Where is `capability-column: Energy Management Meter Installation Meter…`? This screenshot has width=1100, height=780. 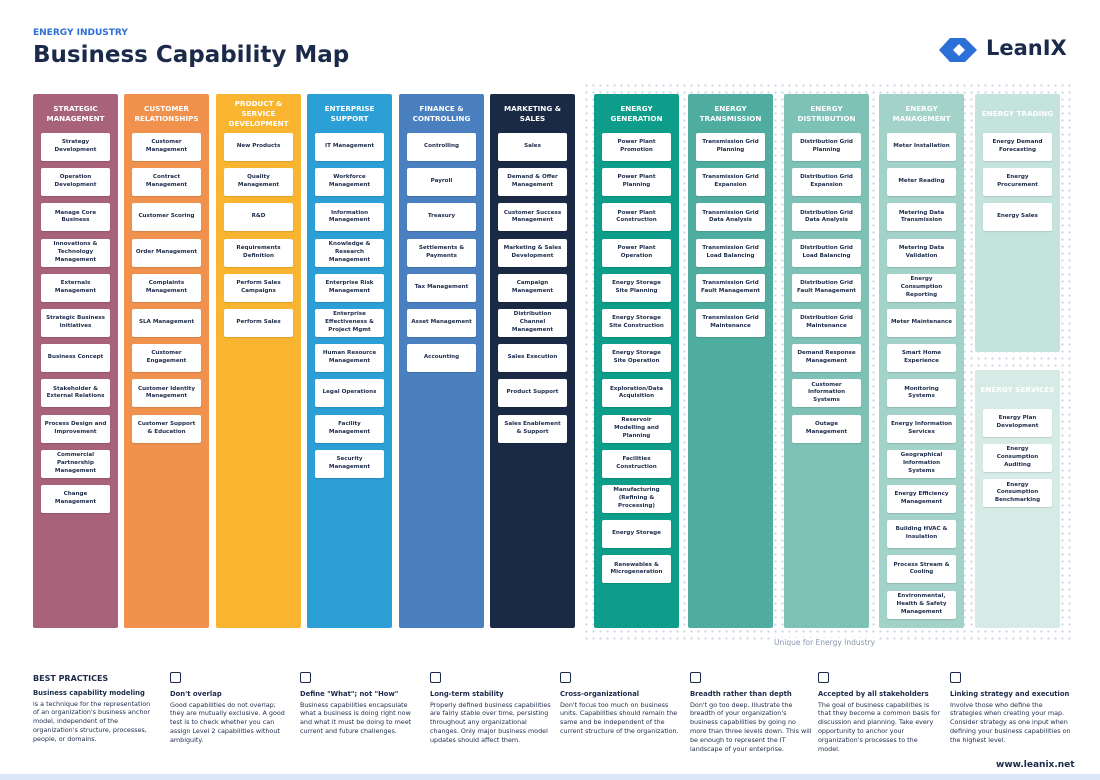 capability-column: Energy Management Meter Installation Meter… is located at coordinates (921, 361).